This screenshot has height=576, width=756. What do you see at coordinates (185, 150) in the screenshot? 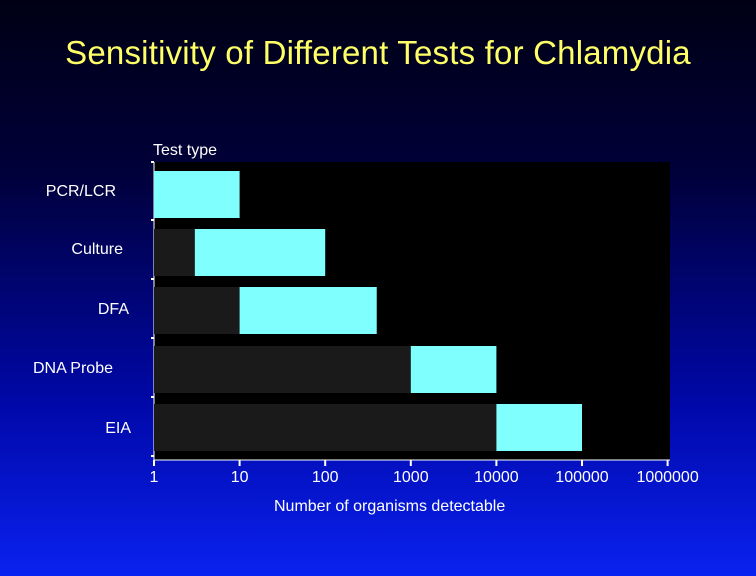
I see `y-axis-title: Test type` at bounding box center [185, 150].